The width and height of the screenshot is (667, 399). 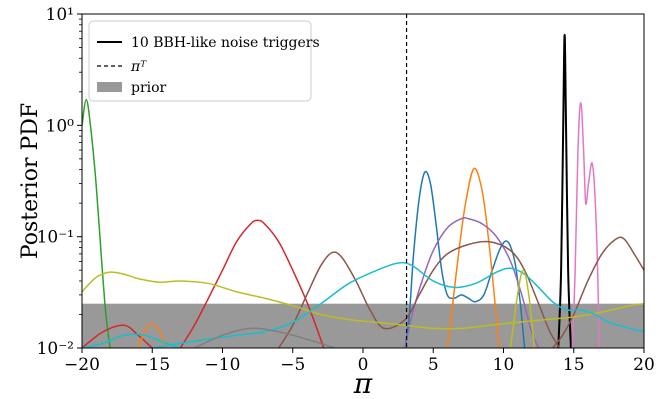 I want to click on y-axis-label: Posterior PDF, so click(x=30, y=181).